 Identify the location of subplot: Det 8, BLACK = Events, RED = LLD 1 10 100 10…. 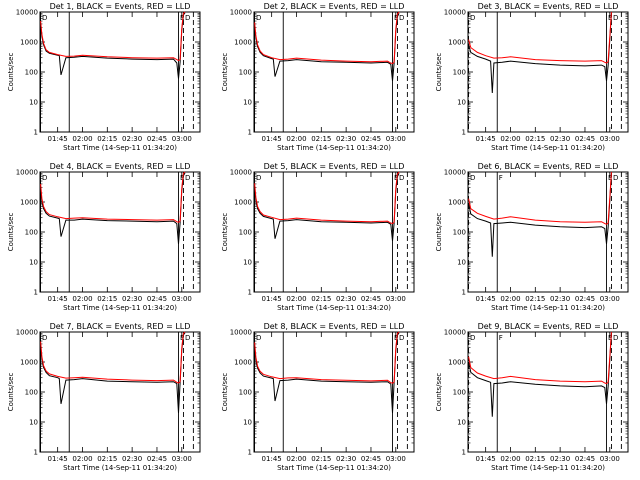
(318, 397).